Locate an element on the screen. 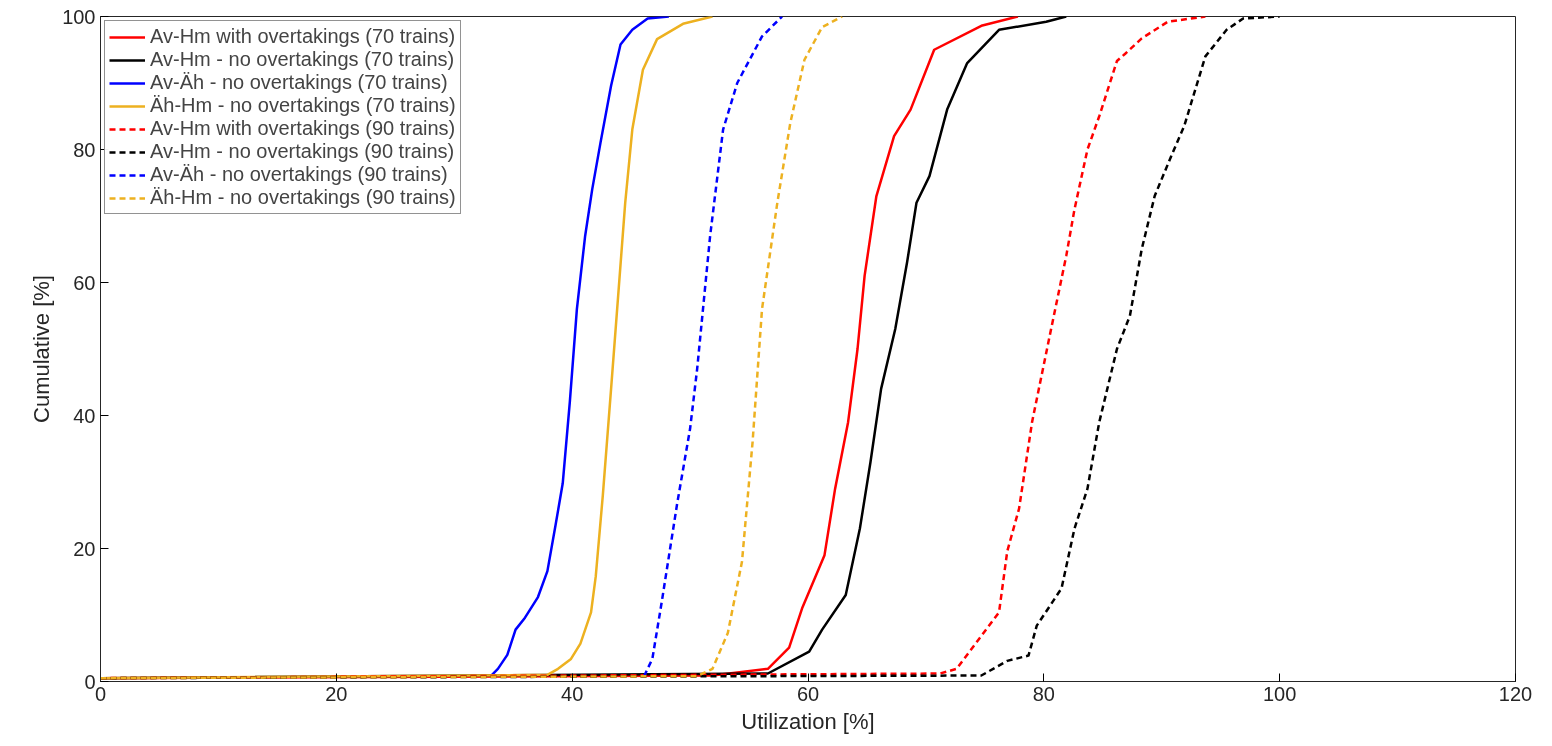  x-tick-label: 80 is located at coordinates (1043, 693).